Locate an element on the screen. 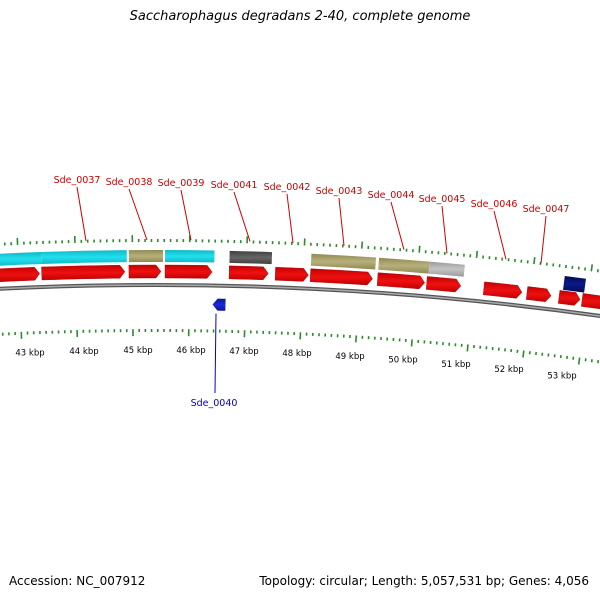 This screenshot has width=600, height=600. kbp-label: 49 kbp is located at coordinates (349, 357).